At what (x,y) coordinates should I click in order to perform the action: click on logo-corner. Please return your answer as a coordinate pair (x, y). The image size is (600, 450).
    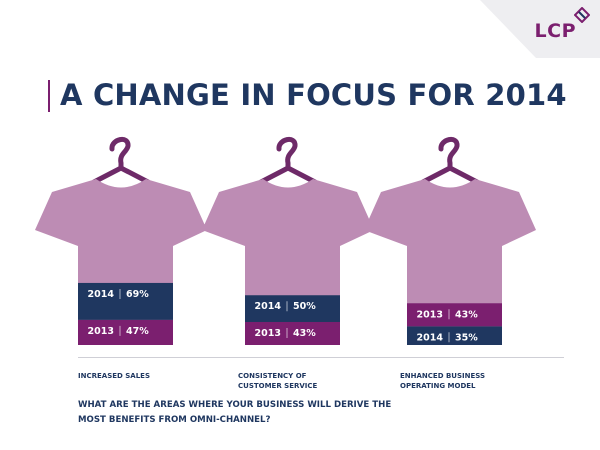
    Looking at the image, I should click on (540, 29).